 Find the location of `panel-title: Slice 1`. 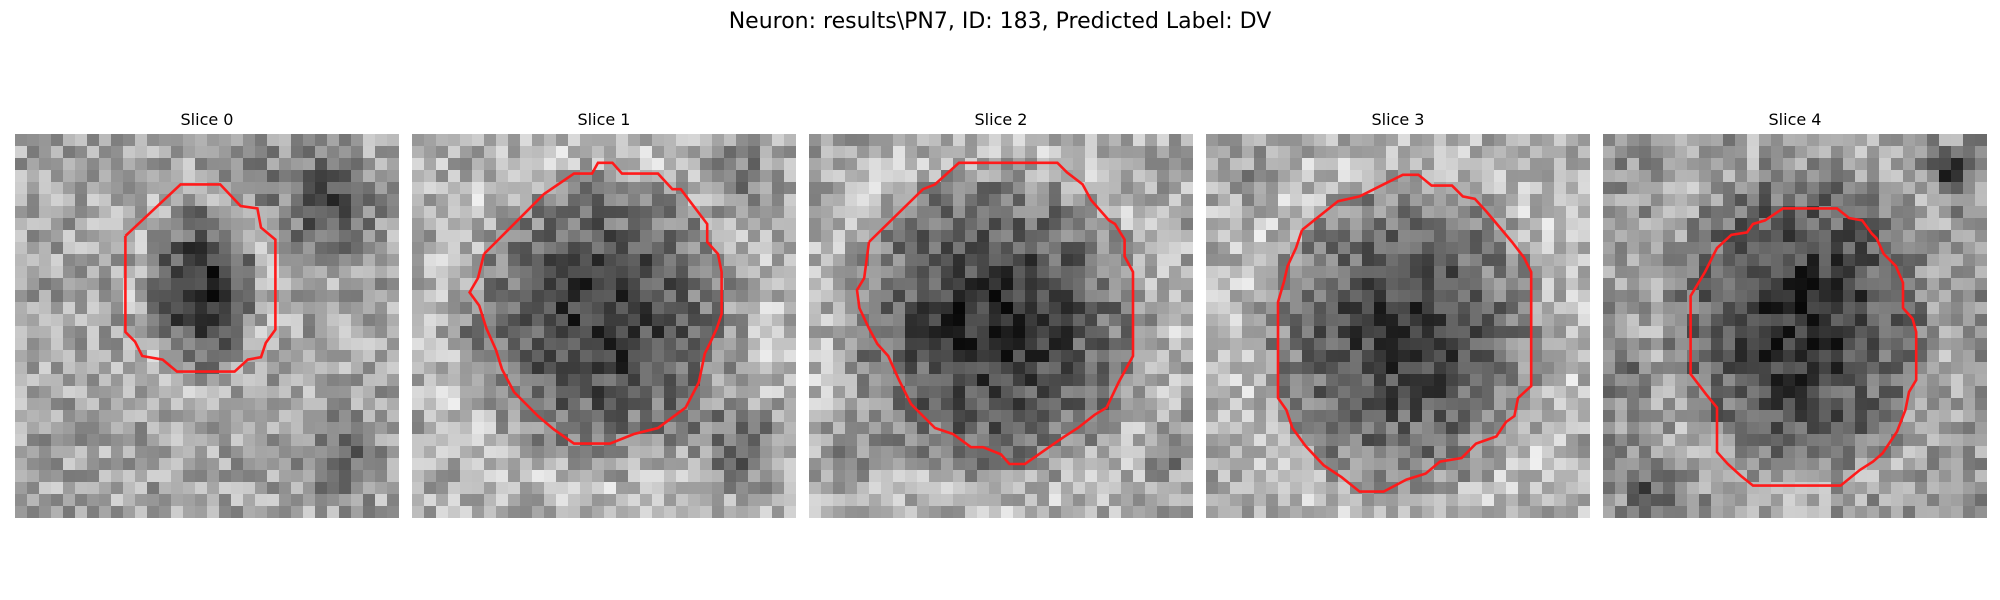

panel-title: Slice 1 is located at coordinates (604, 119).